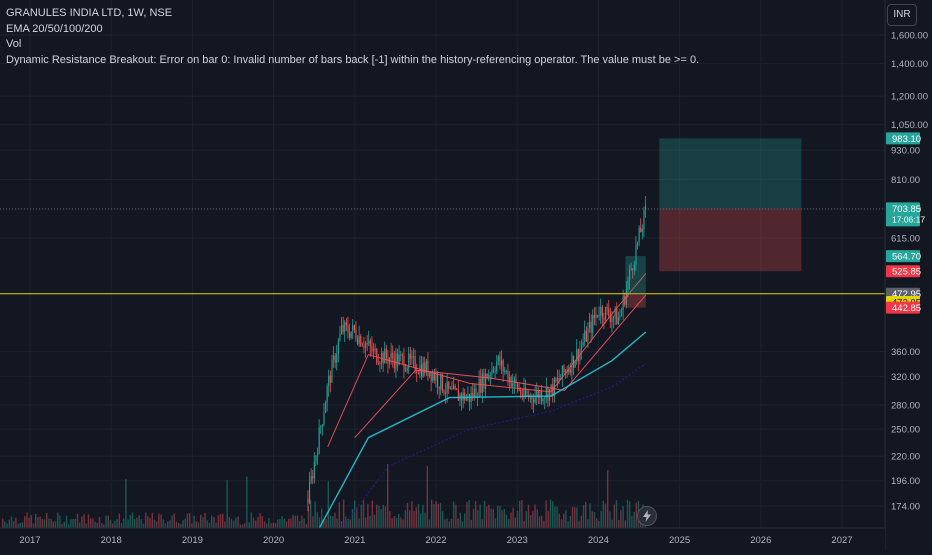 This screenshot has width=932, height=555. Describe the element at coordinates (679, 540) in the screenshot. I see `time-tick-label: 2025` at that location.